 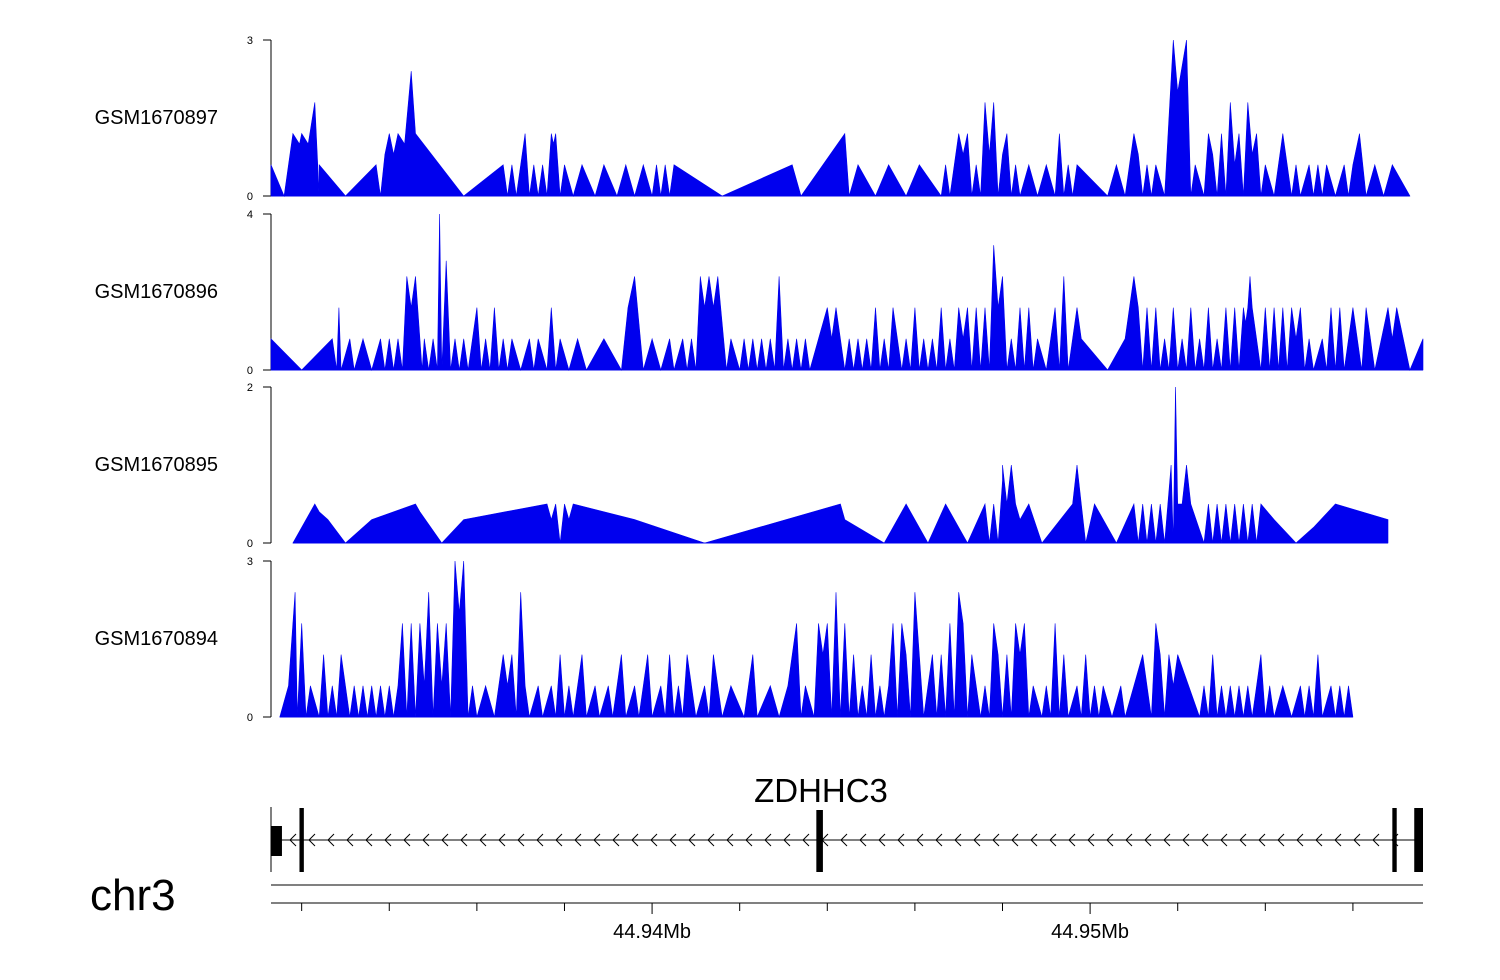 I want to click on track-label: GSM1670897, so click(x=156, y=118).